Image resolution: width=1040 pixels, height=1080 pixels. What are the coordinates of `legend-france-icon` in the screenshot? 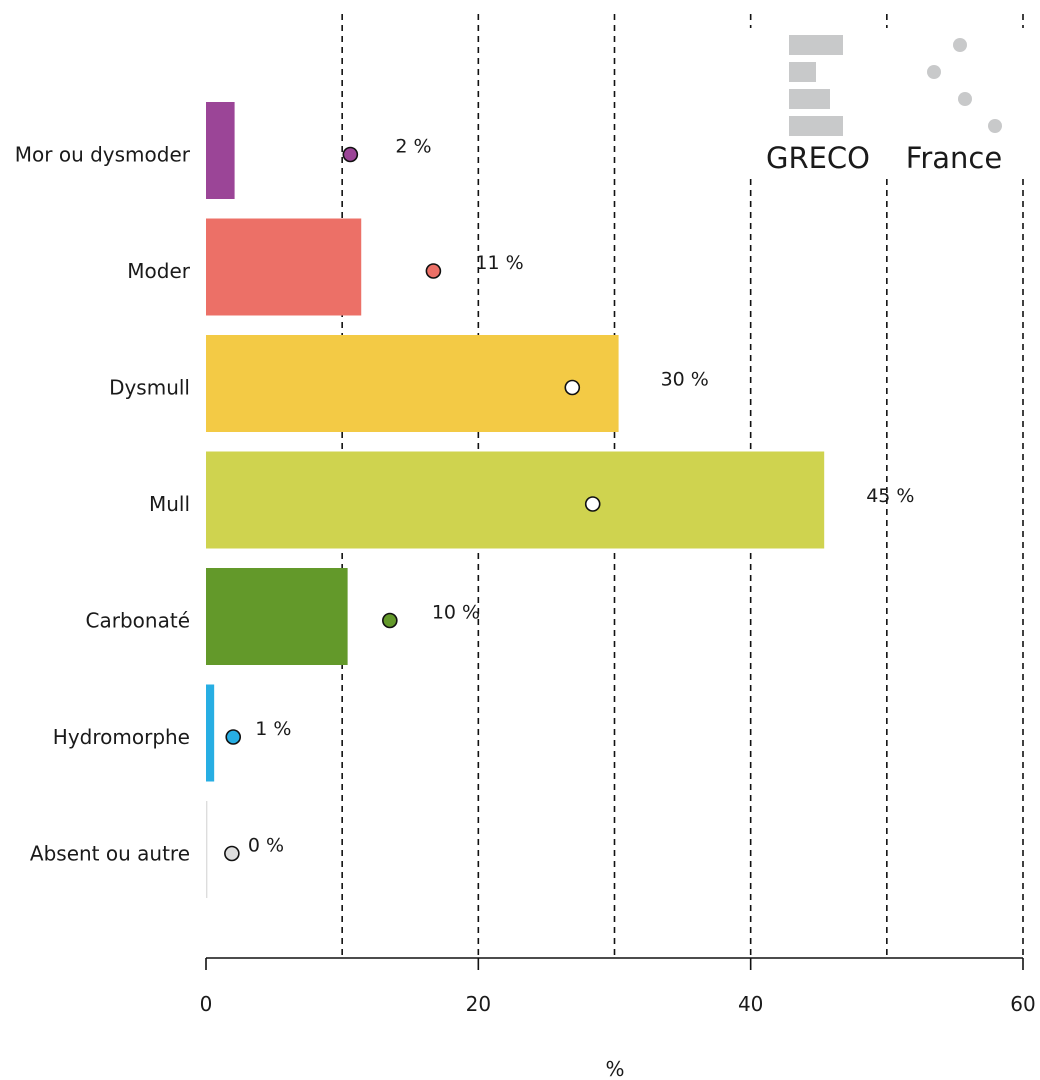 It's located at (964, 85).